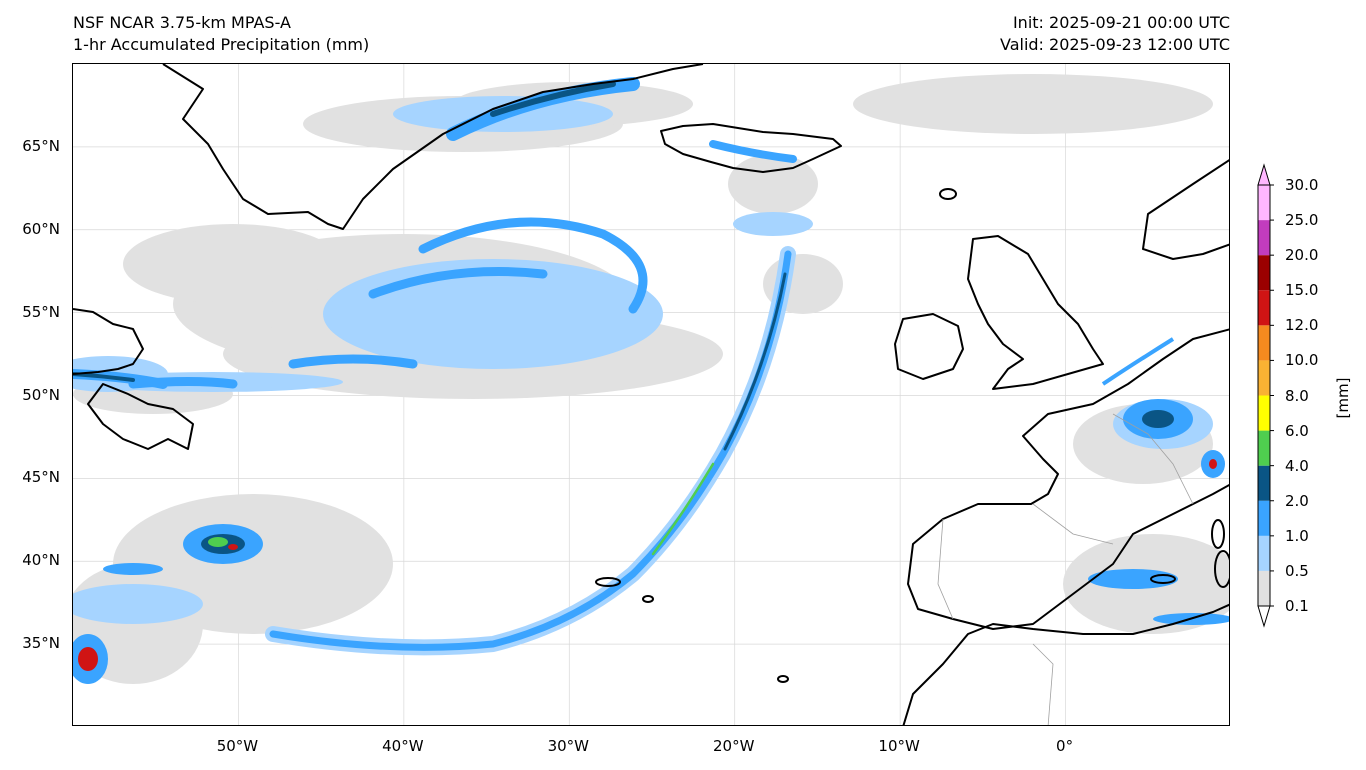 This screenshot has width=1366, height=770. What do you see at coordinates (1297, 535) in the screenshot?
I see `colorbar-level-label: 1.0` at bounding box center [1297, 535].